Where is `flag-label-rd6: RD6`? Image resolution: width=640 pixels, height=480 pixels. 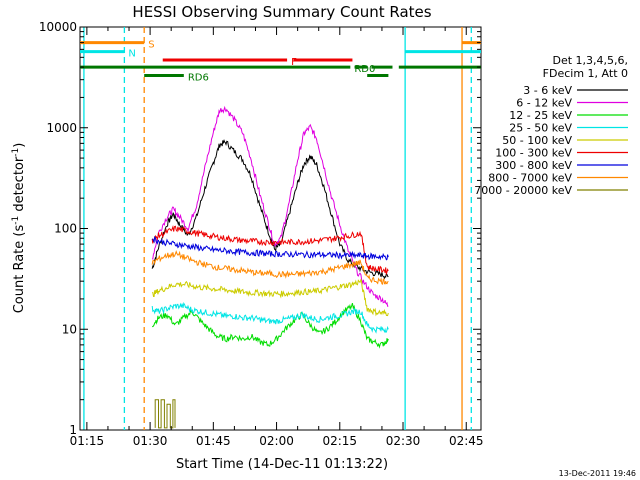 flag-label-rd6: RD6 is located at coordinates (198, 78).